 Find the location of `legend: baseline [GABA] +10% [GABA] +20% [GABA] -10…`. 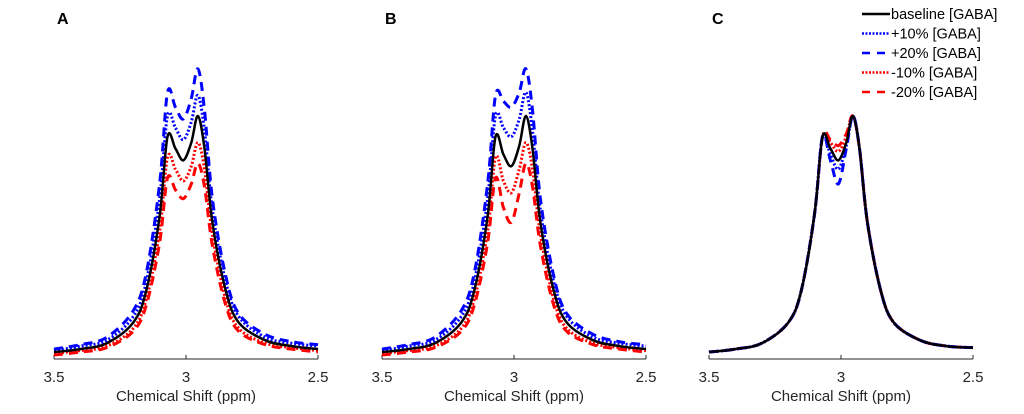

legend: baseline [GABA] +10% [GABA] +20% [GABA] -10… is located at coordinates (929, 54).